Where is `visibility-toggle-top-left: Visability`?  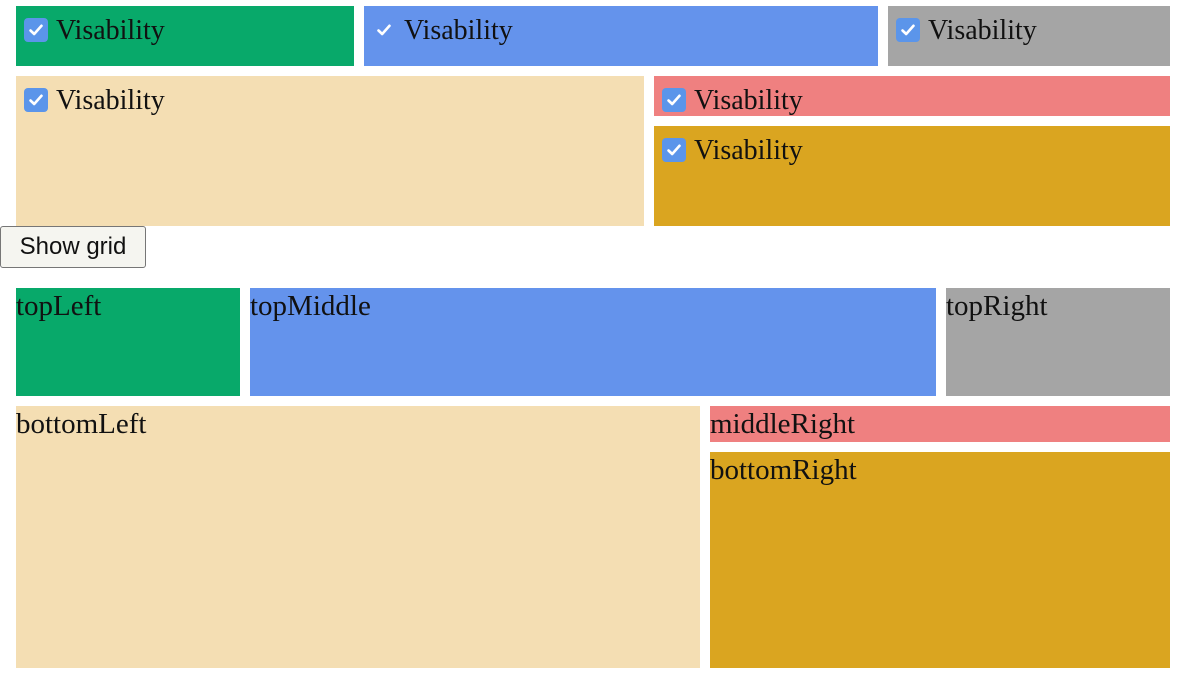 visibility-toggle-top-left: Visability is located at coordinates (94, 30).